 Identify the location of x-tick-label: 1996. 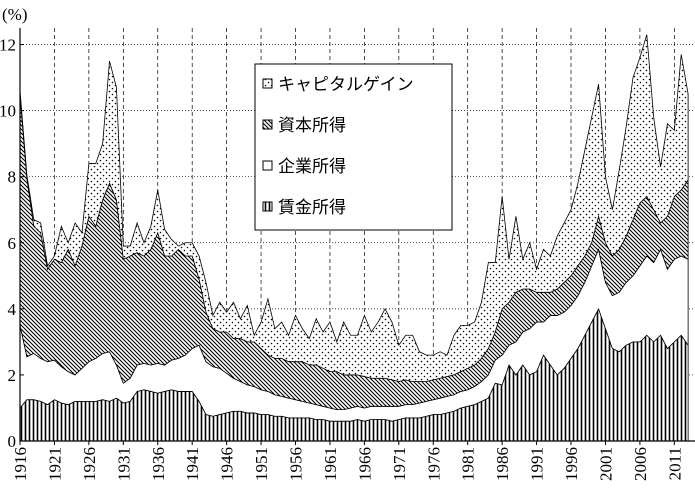
(571, 464).